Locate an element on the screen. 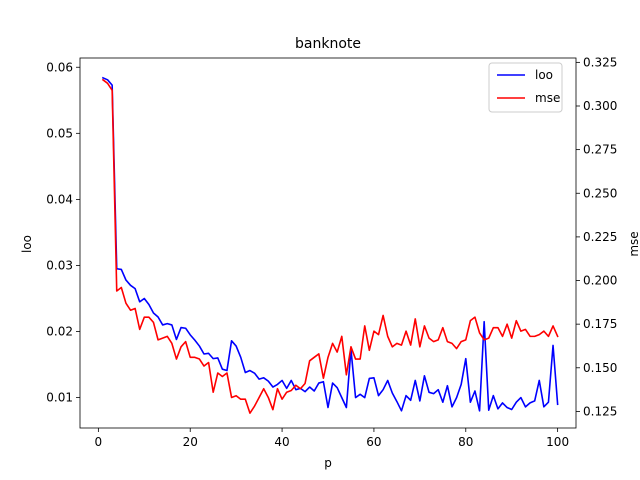 The width and height of the screenshot is (640, 480). left-y-tick-label: 0.03 is located at coordinates (59, 265).